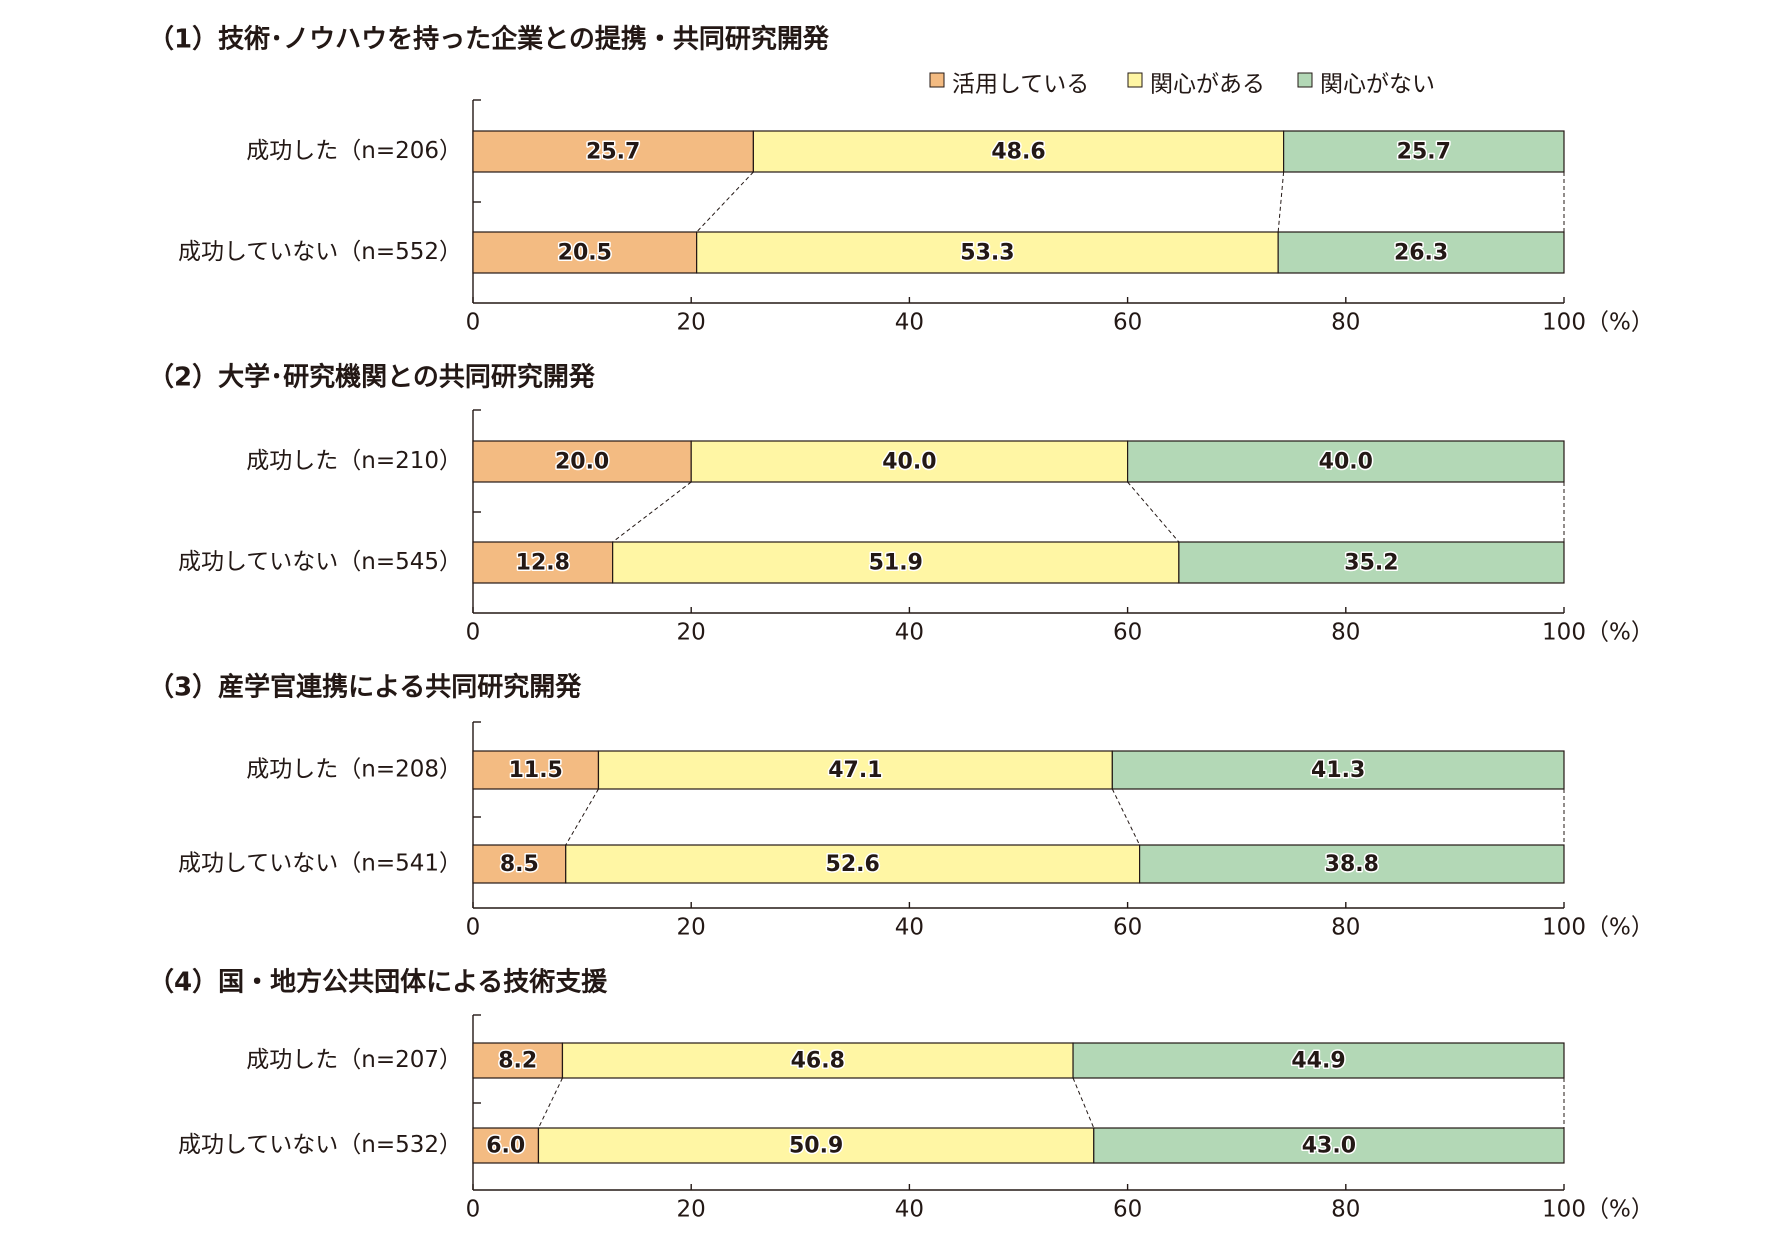 The width and height of the screenshot is (1768, 1237). What do you see at coordinates (320, 1145) in the screenshot?
I see `row-label: 成功していない（n=532）` at bounding box center [320, 1145].